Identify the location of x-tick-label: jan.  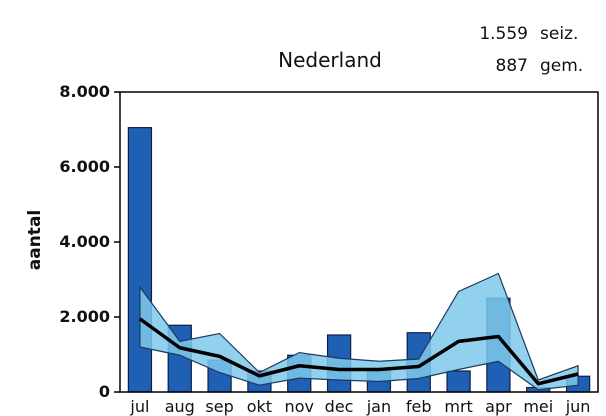
(378, 406).